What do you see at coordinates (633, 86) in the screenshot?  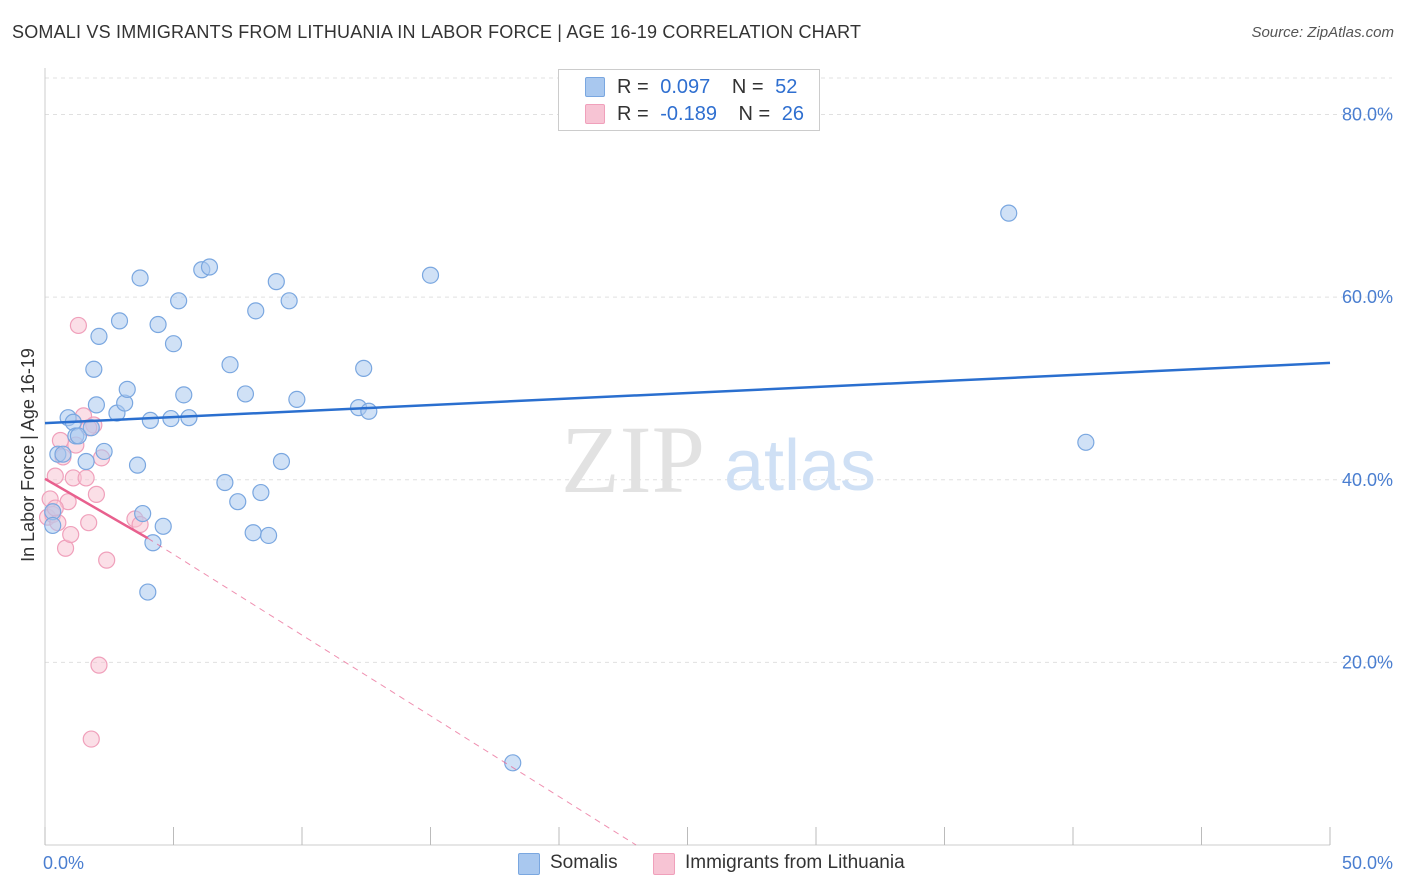 I see `somali-r-label: R =` at bounding box center [633, 86].